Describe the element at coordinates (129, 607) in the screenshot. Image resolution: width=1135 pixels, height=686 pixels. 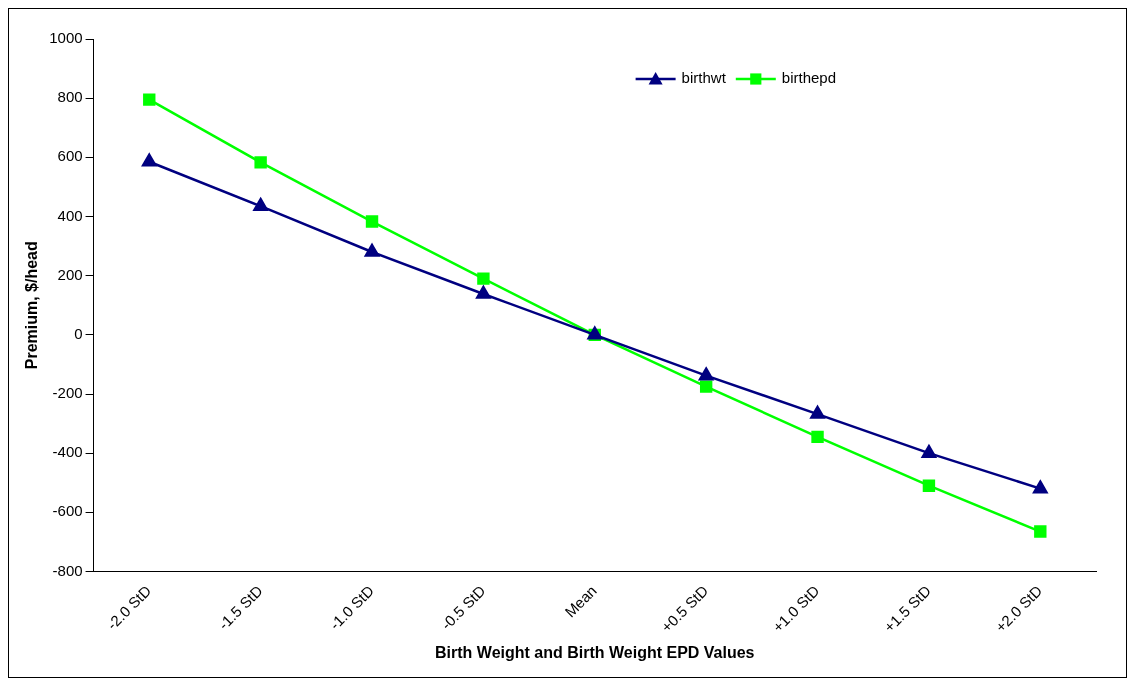
I see `x-tick-label: -2.0 StD` at that location.